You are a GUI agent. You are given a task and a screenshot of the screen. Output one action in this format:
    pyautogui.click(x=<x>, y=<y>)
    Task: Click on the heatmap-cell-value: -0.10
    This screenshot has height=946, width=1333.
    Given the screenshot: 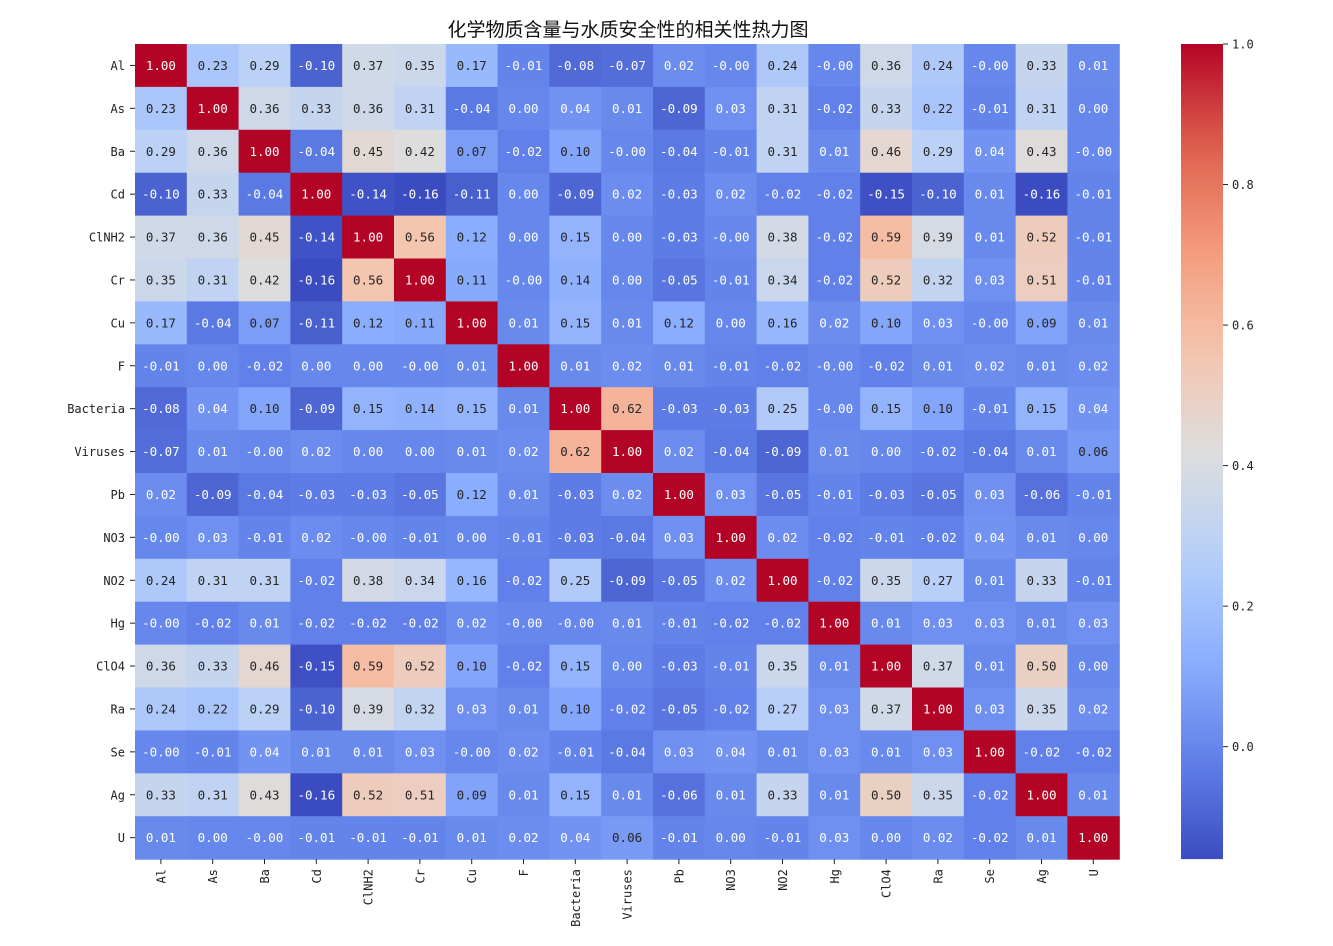 What is the action you would take?
    pyautogui.click(x=316, y=65)
    